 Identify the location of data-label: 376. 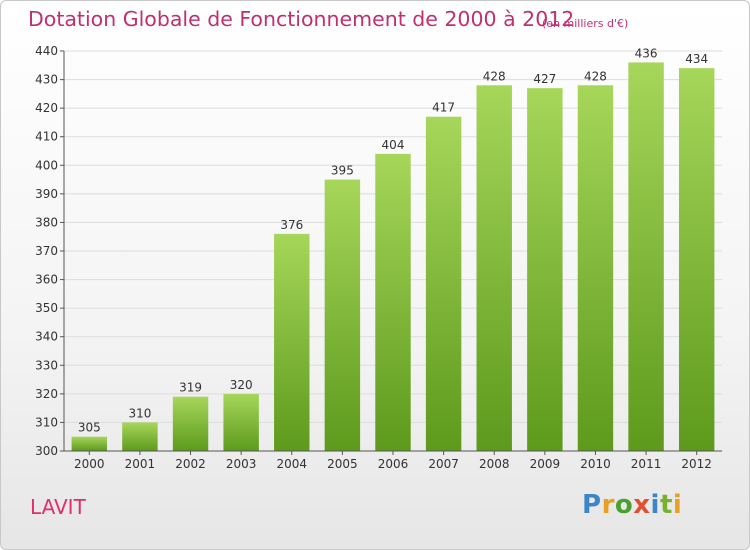
(291, 225).